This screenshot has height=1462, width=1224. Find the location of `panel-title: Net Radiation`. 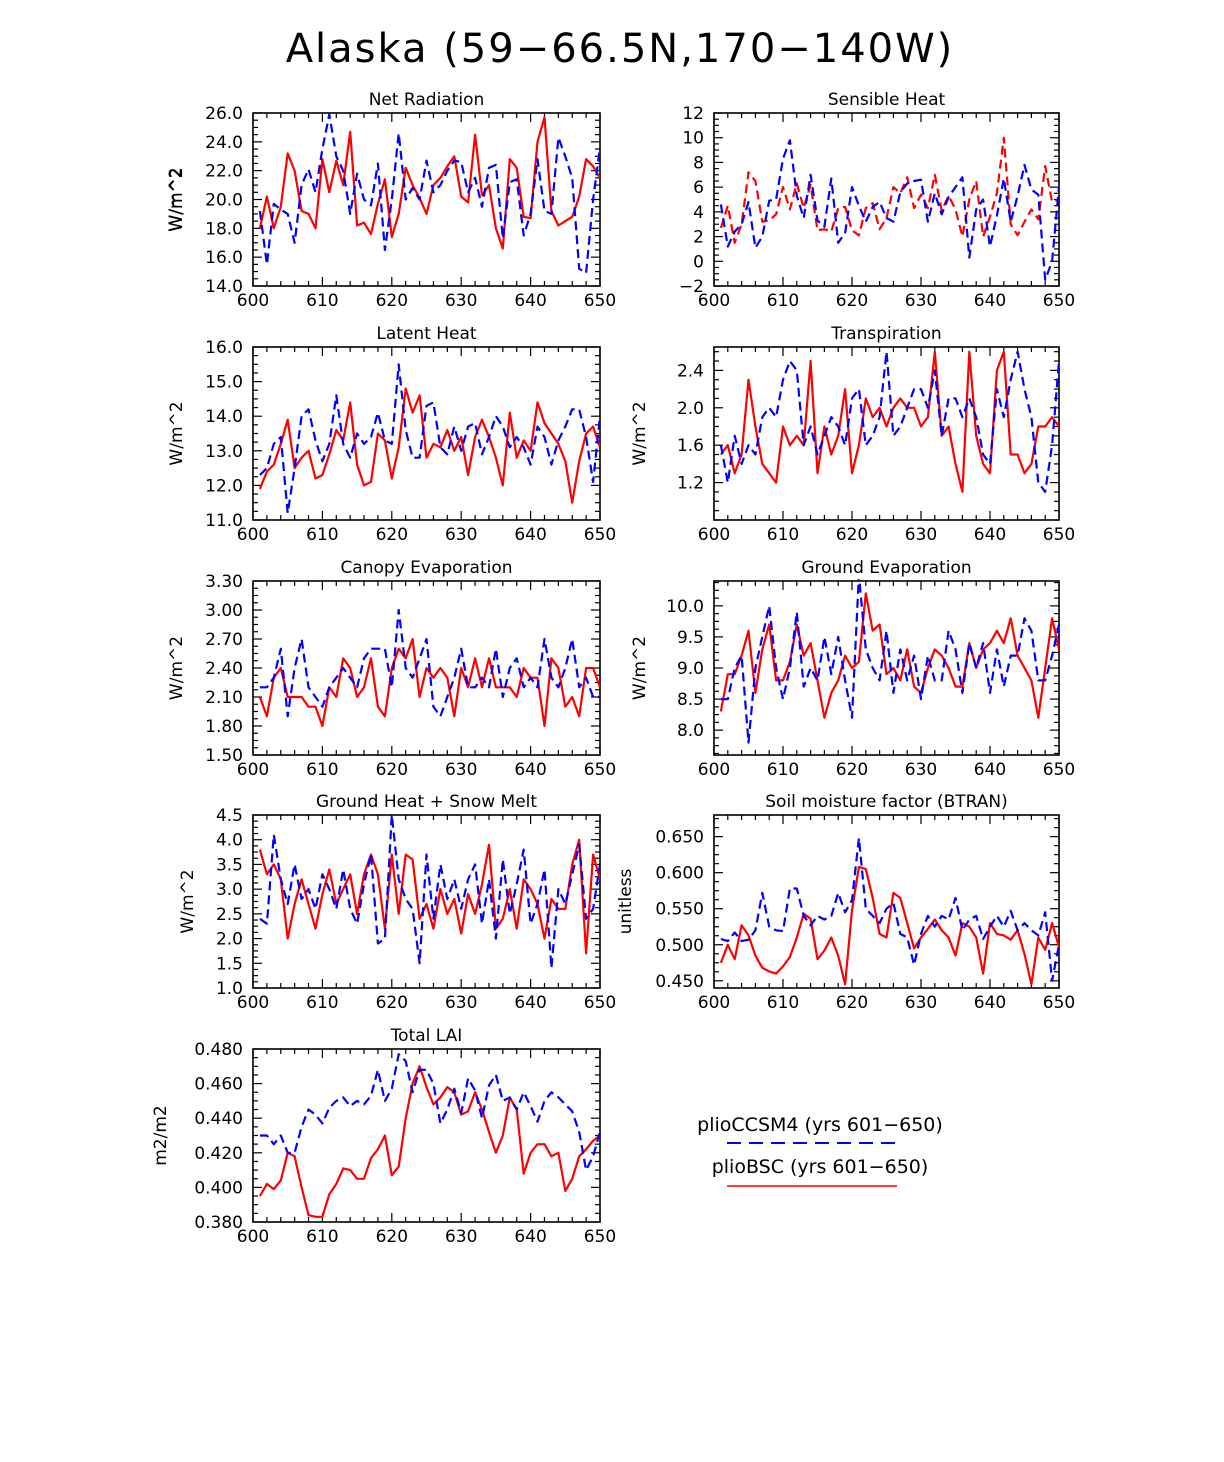

panel-title: Net Radiation is located at coordinates (427, 100).